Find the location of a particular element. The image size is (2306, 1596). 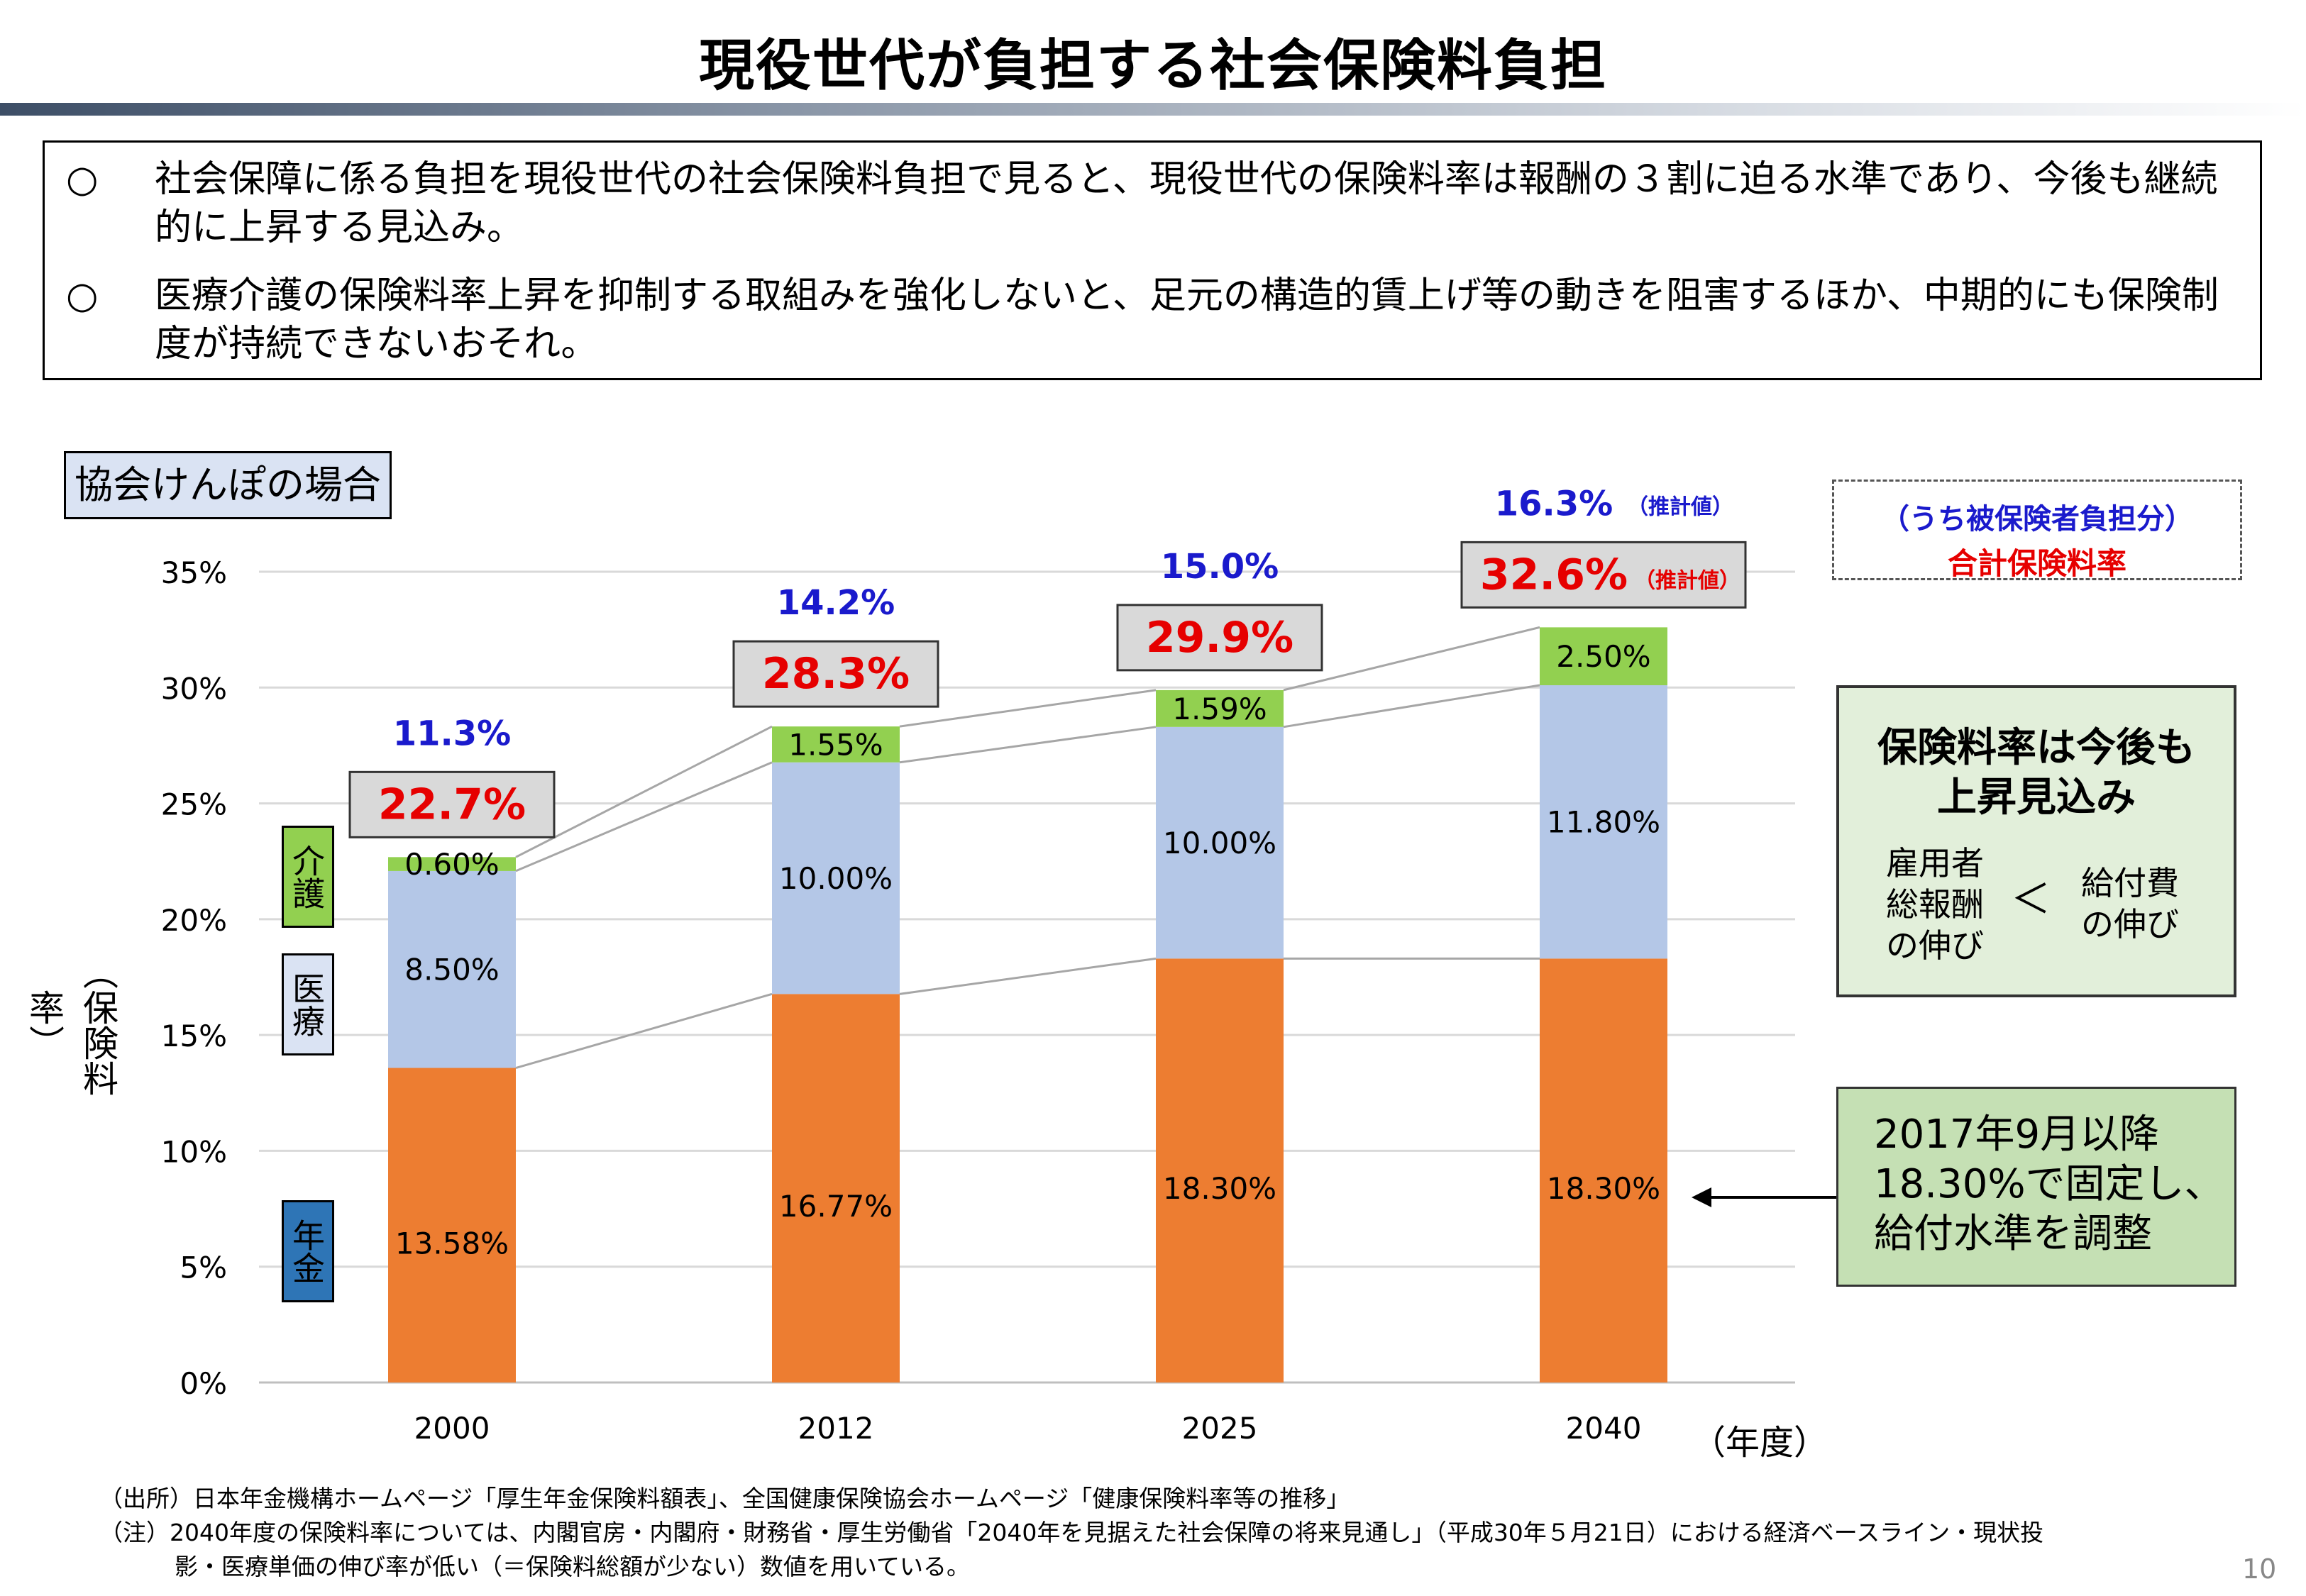

outlook-box: 保険料率は今後も 上昇見込み 雇用者 総報酬 の伸び ＜ 給付費 の伸び is located at coordinates (2036, 841).